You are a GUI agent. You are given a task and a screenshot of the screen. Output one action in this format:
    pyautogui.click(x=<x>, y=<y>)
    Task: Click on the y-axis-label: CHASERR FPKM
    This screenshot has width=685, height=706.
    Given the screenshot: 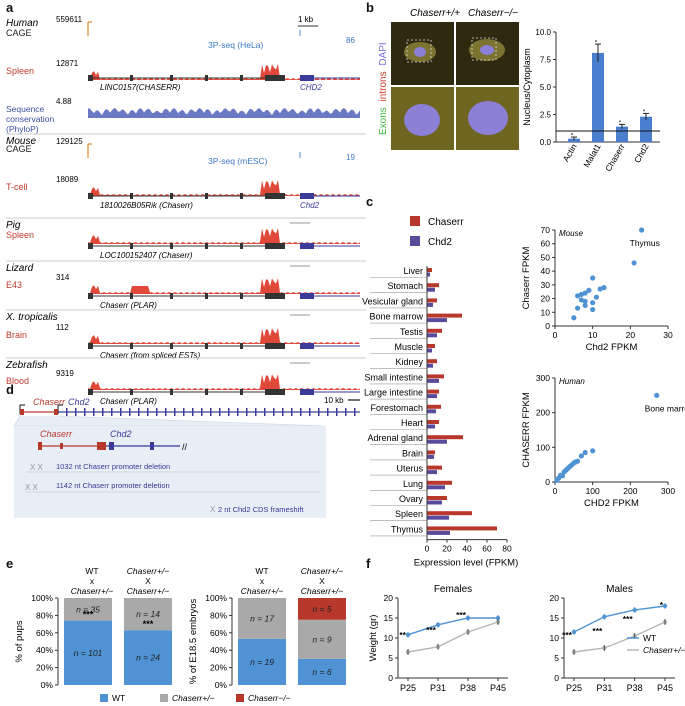 What is the action you would take?
    pyautogui.click(x=526, y=430)
    